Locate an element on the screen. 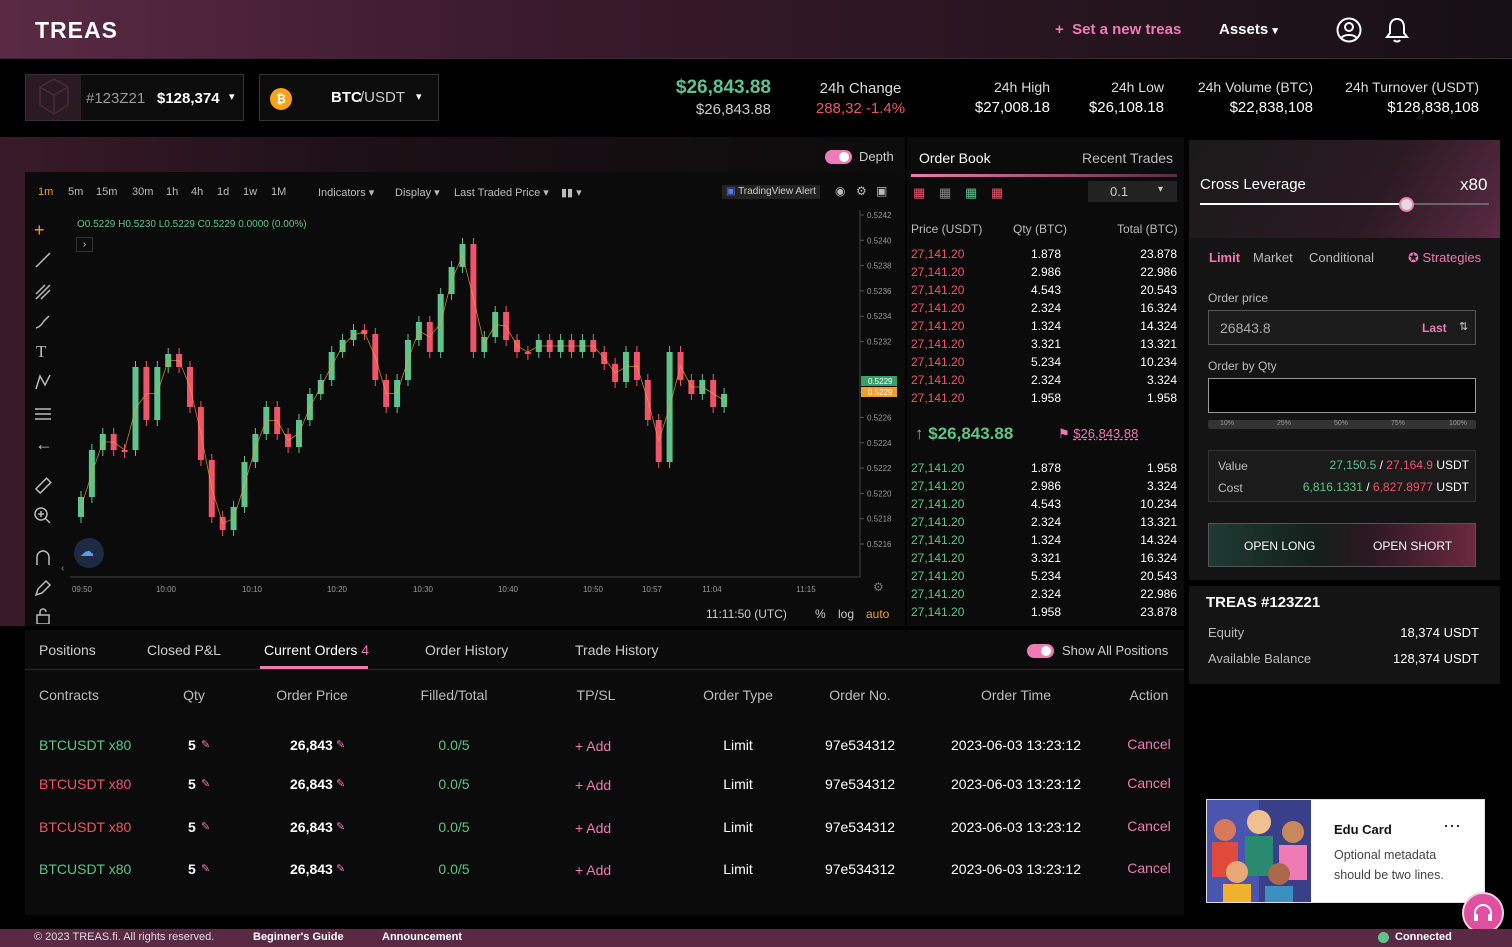 The image size is (1512, 947). back-arrow-icon: ← is located at coordinates (44, 444).